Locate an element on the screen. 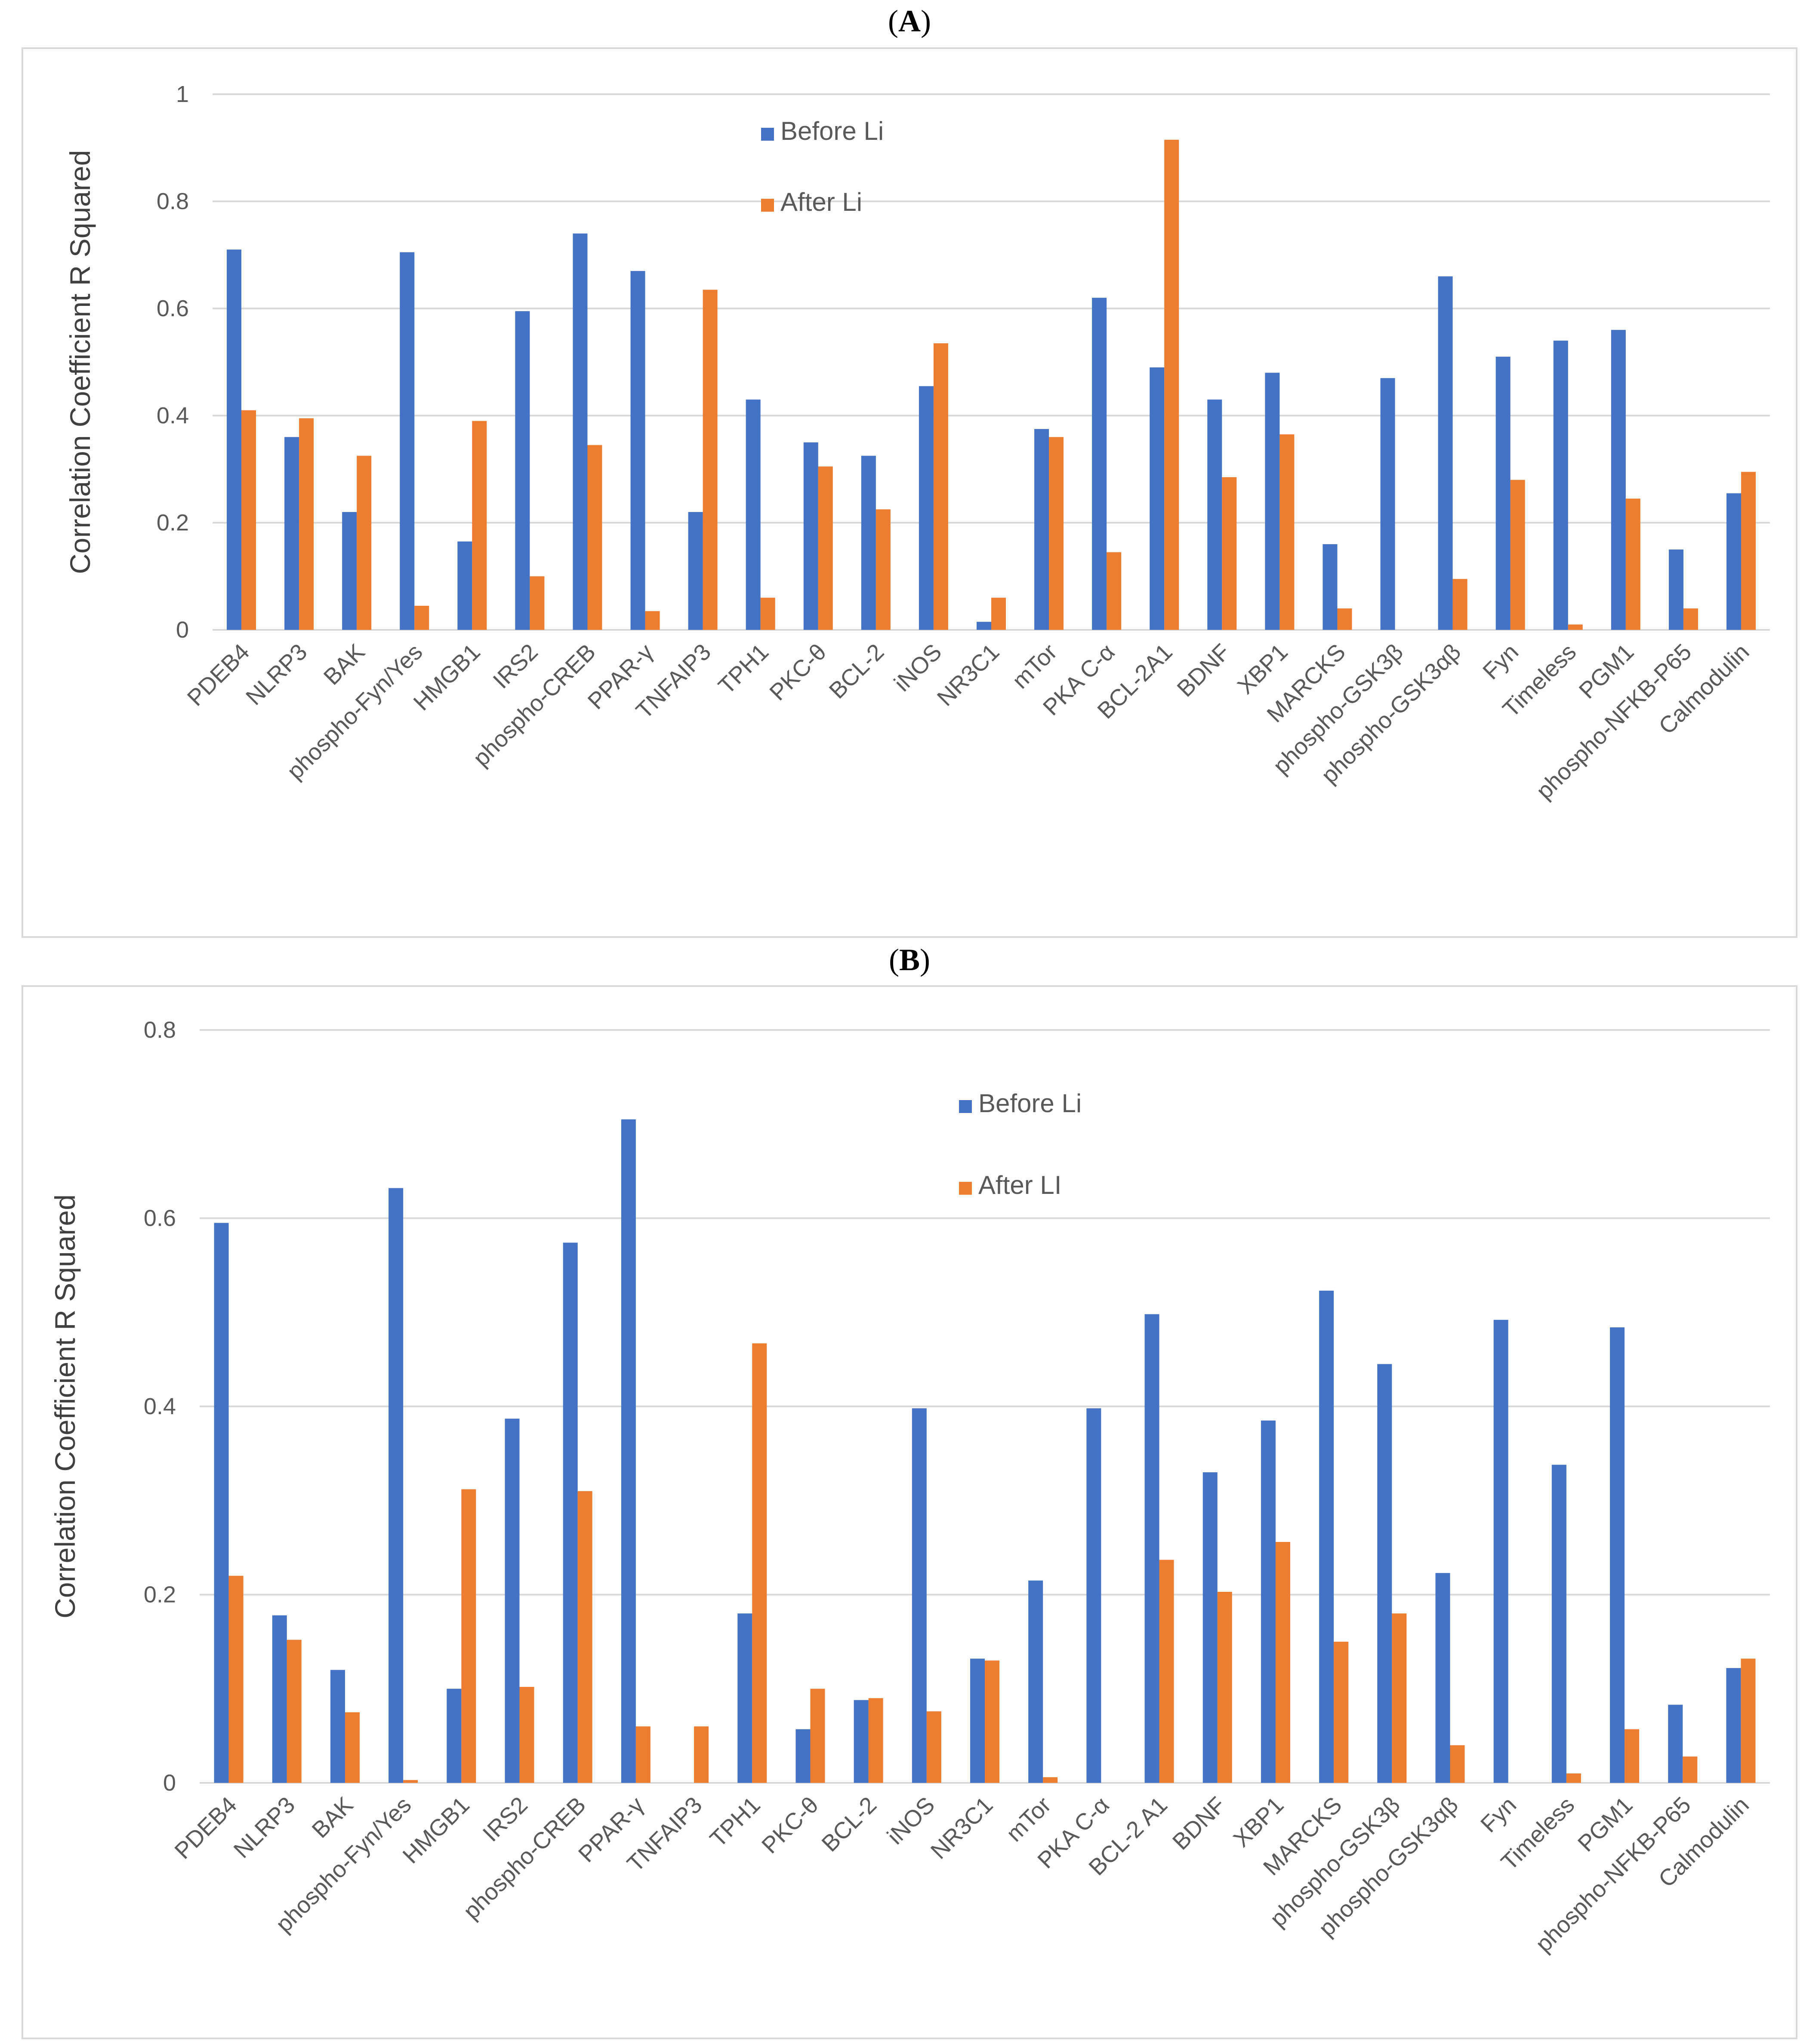 The image size is (1819, 2044). x-tick-label: NR3C1 is located at coordinates (962, 1828).